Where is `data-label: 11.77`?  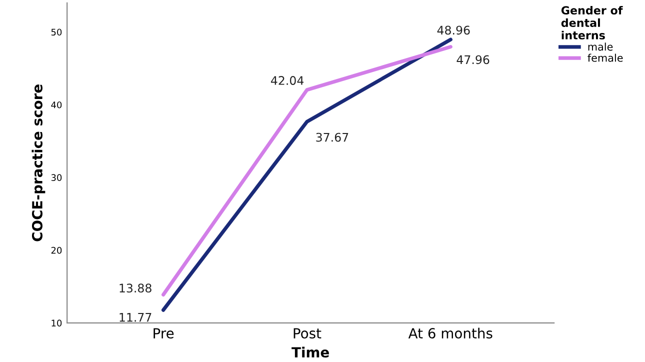
data-label: 11.77 is located at coordinates (136, 317).